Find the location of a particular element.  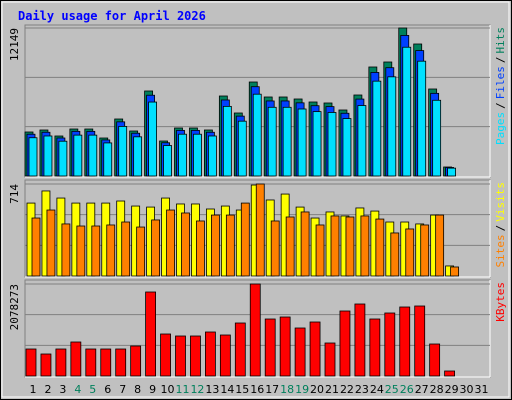

x-tick-label: 24 is located at coordinates (377, 389).